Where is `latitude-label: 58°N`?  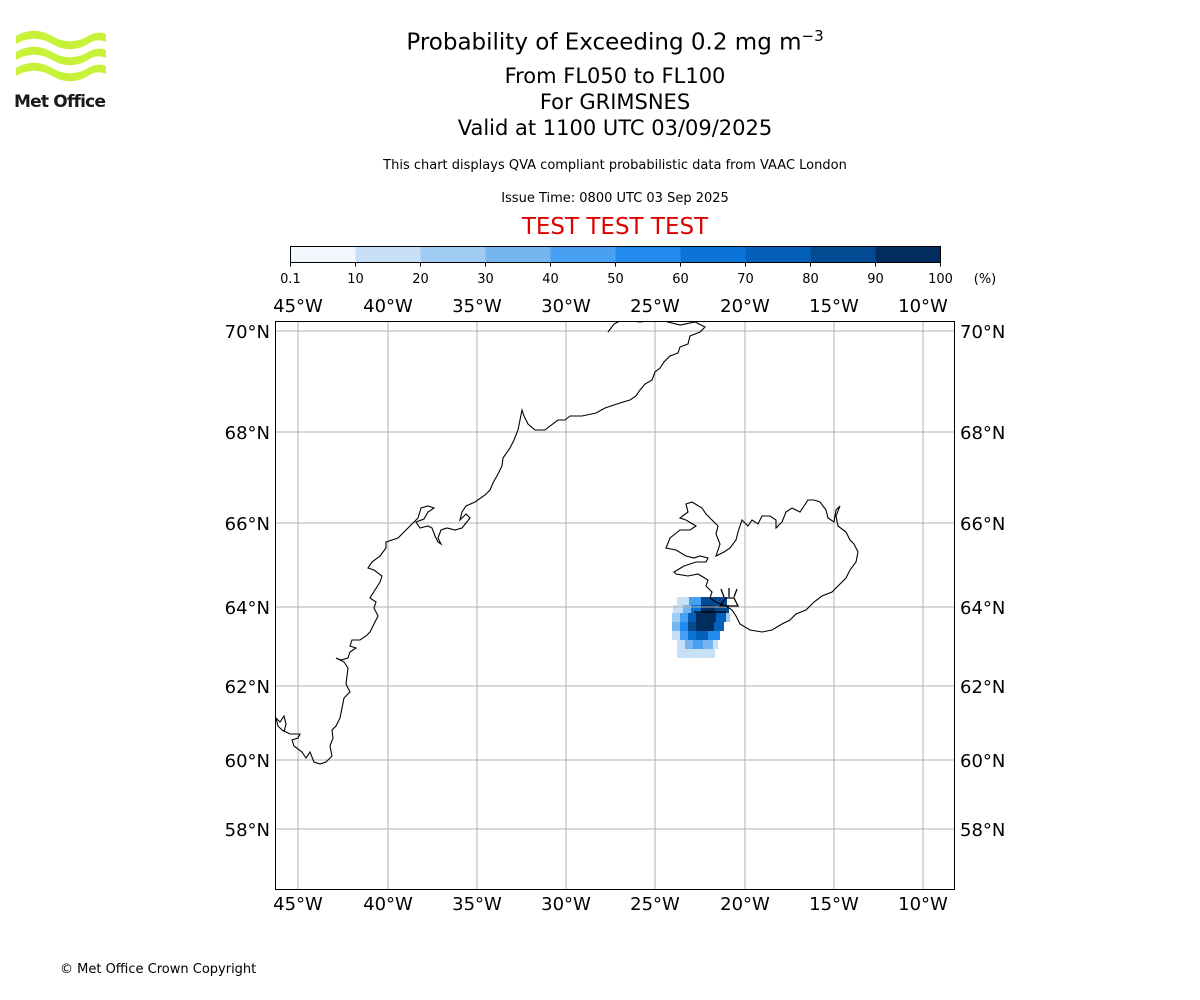
latitude-label: 58°N is located at coordinates (247, 830).